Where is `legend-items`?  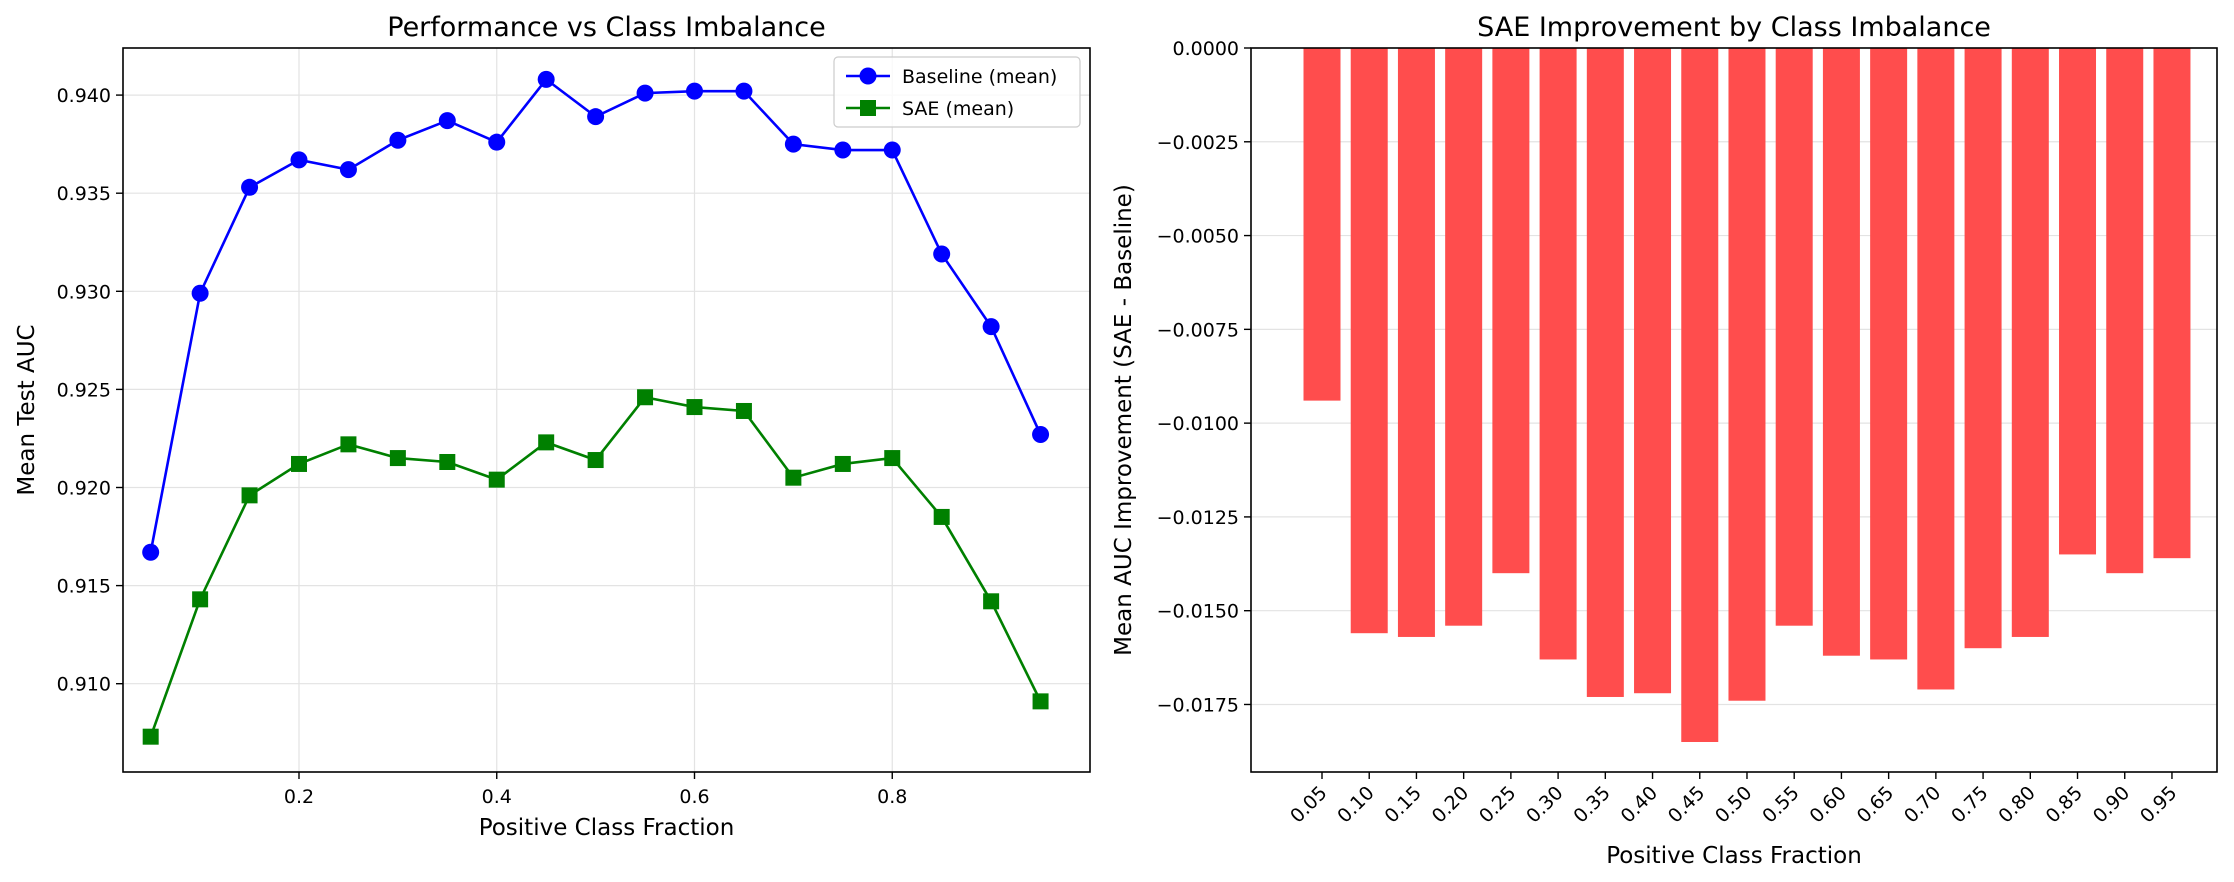 legend-items is located at coordinates (868, 91).